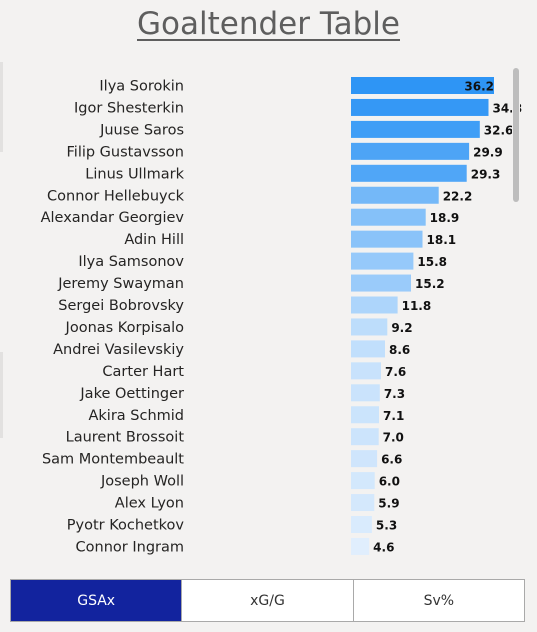 This screenshot has width=537, height=632. Describe the element at coordinates (516, 135) in the screenshot. I see `scrollbar-thumb` at that location.